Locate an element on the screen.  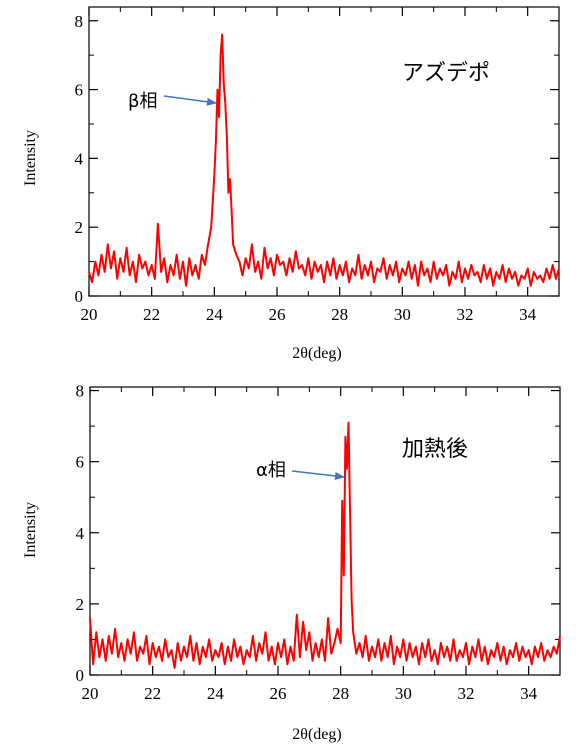
y-axis-title-top: Intensity is located at coordinates (30, 158).